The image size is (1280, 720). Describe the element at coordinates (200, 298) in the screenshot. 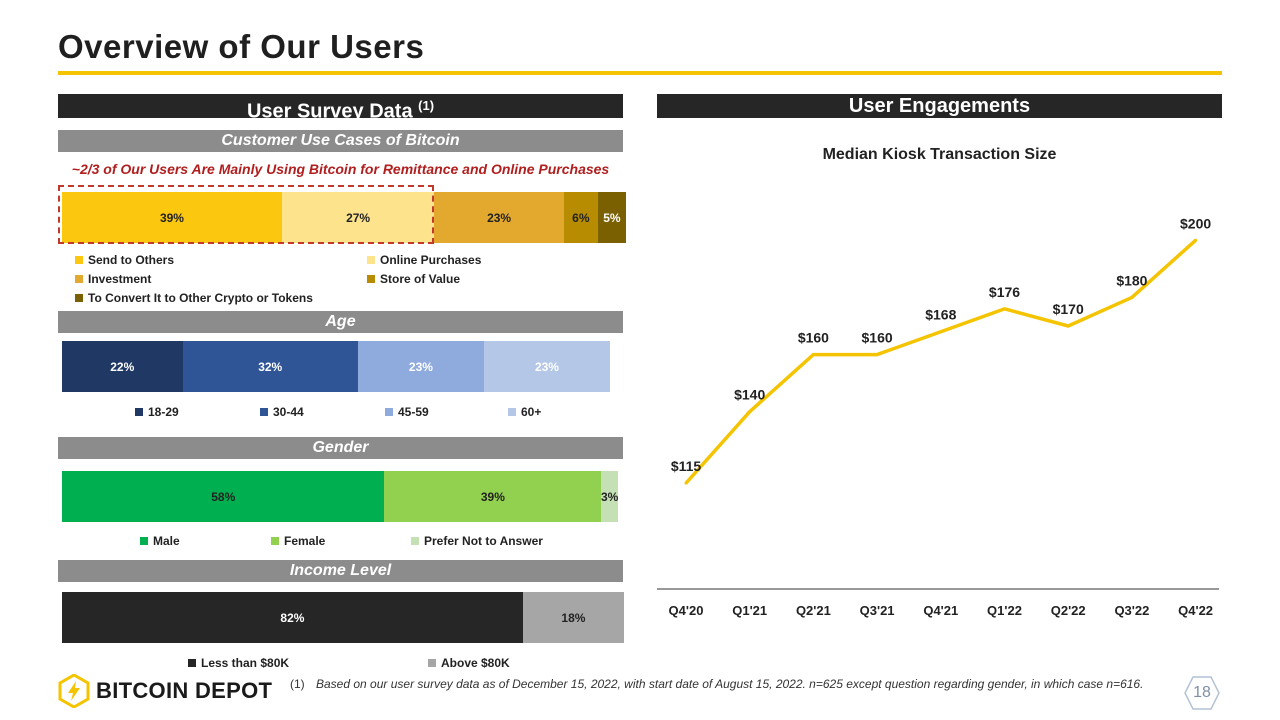

I see `legend-label: To Convert It to Other Crypto or Tokens` at that location.